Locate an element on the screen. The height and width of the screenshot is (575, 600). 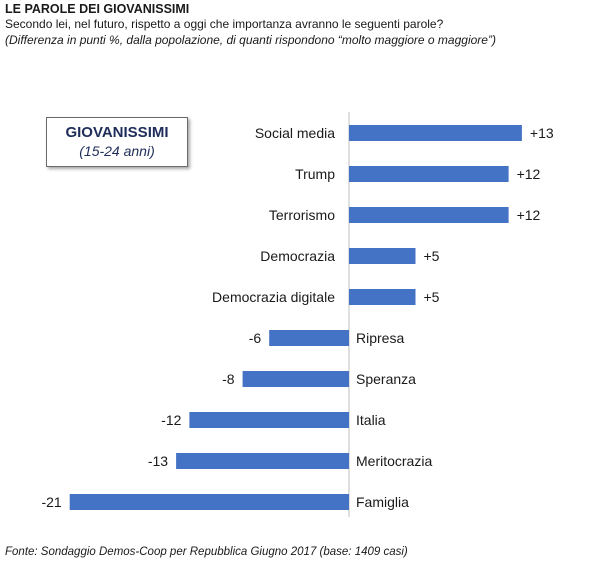
category-label: Meritocrazia is located at coordinates (394, 461).